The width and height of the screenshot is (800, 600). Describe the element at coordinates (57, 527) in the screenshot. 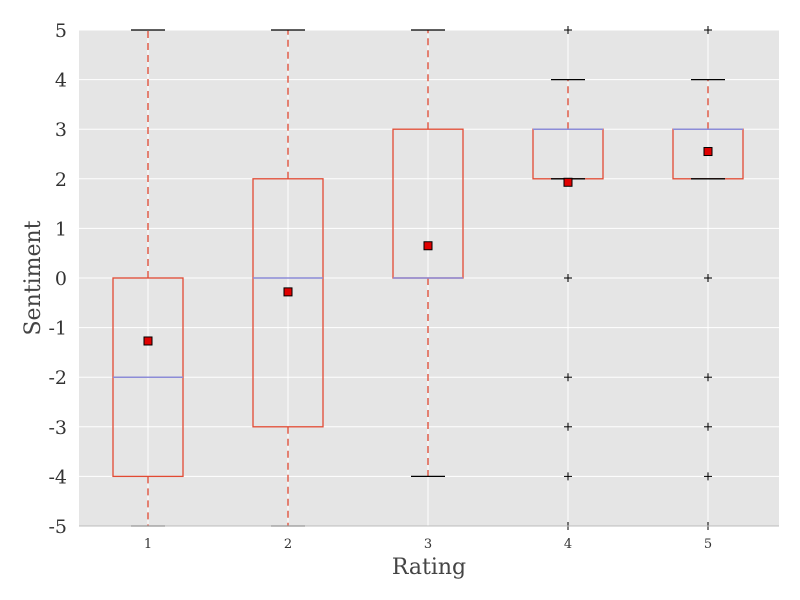

I see `y-tick-label: -5` at that location.